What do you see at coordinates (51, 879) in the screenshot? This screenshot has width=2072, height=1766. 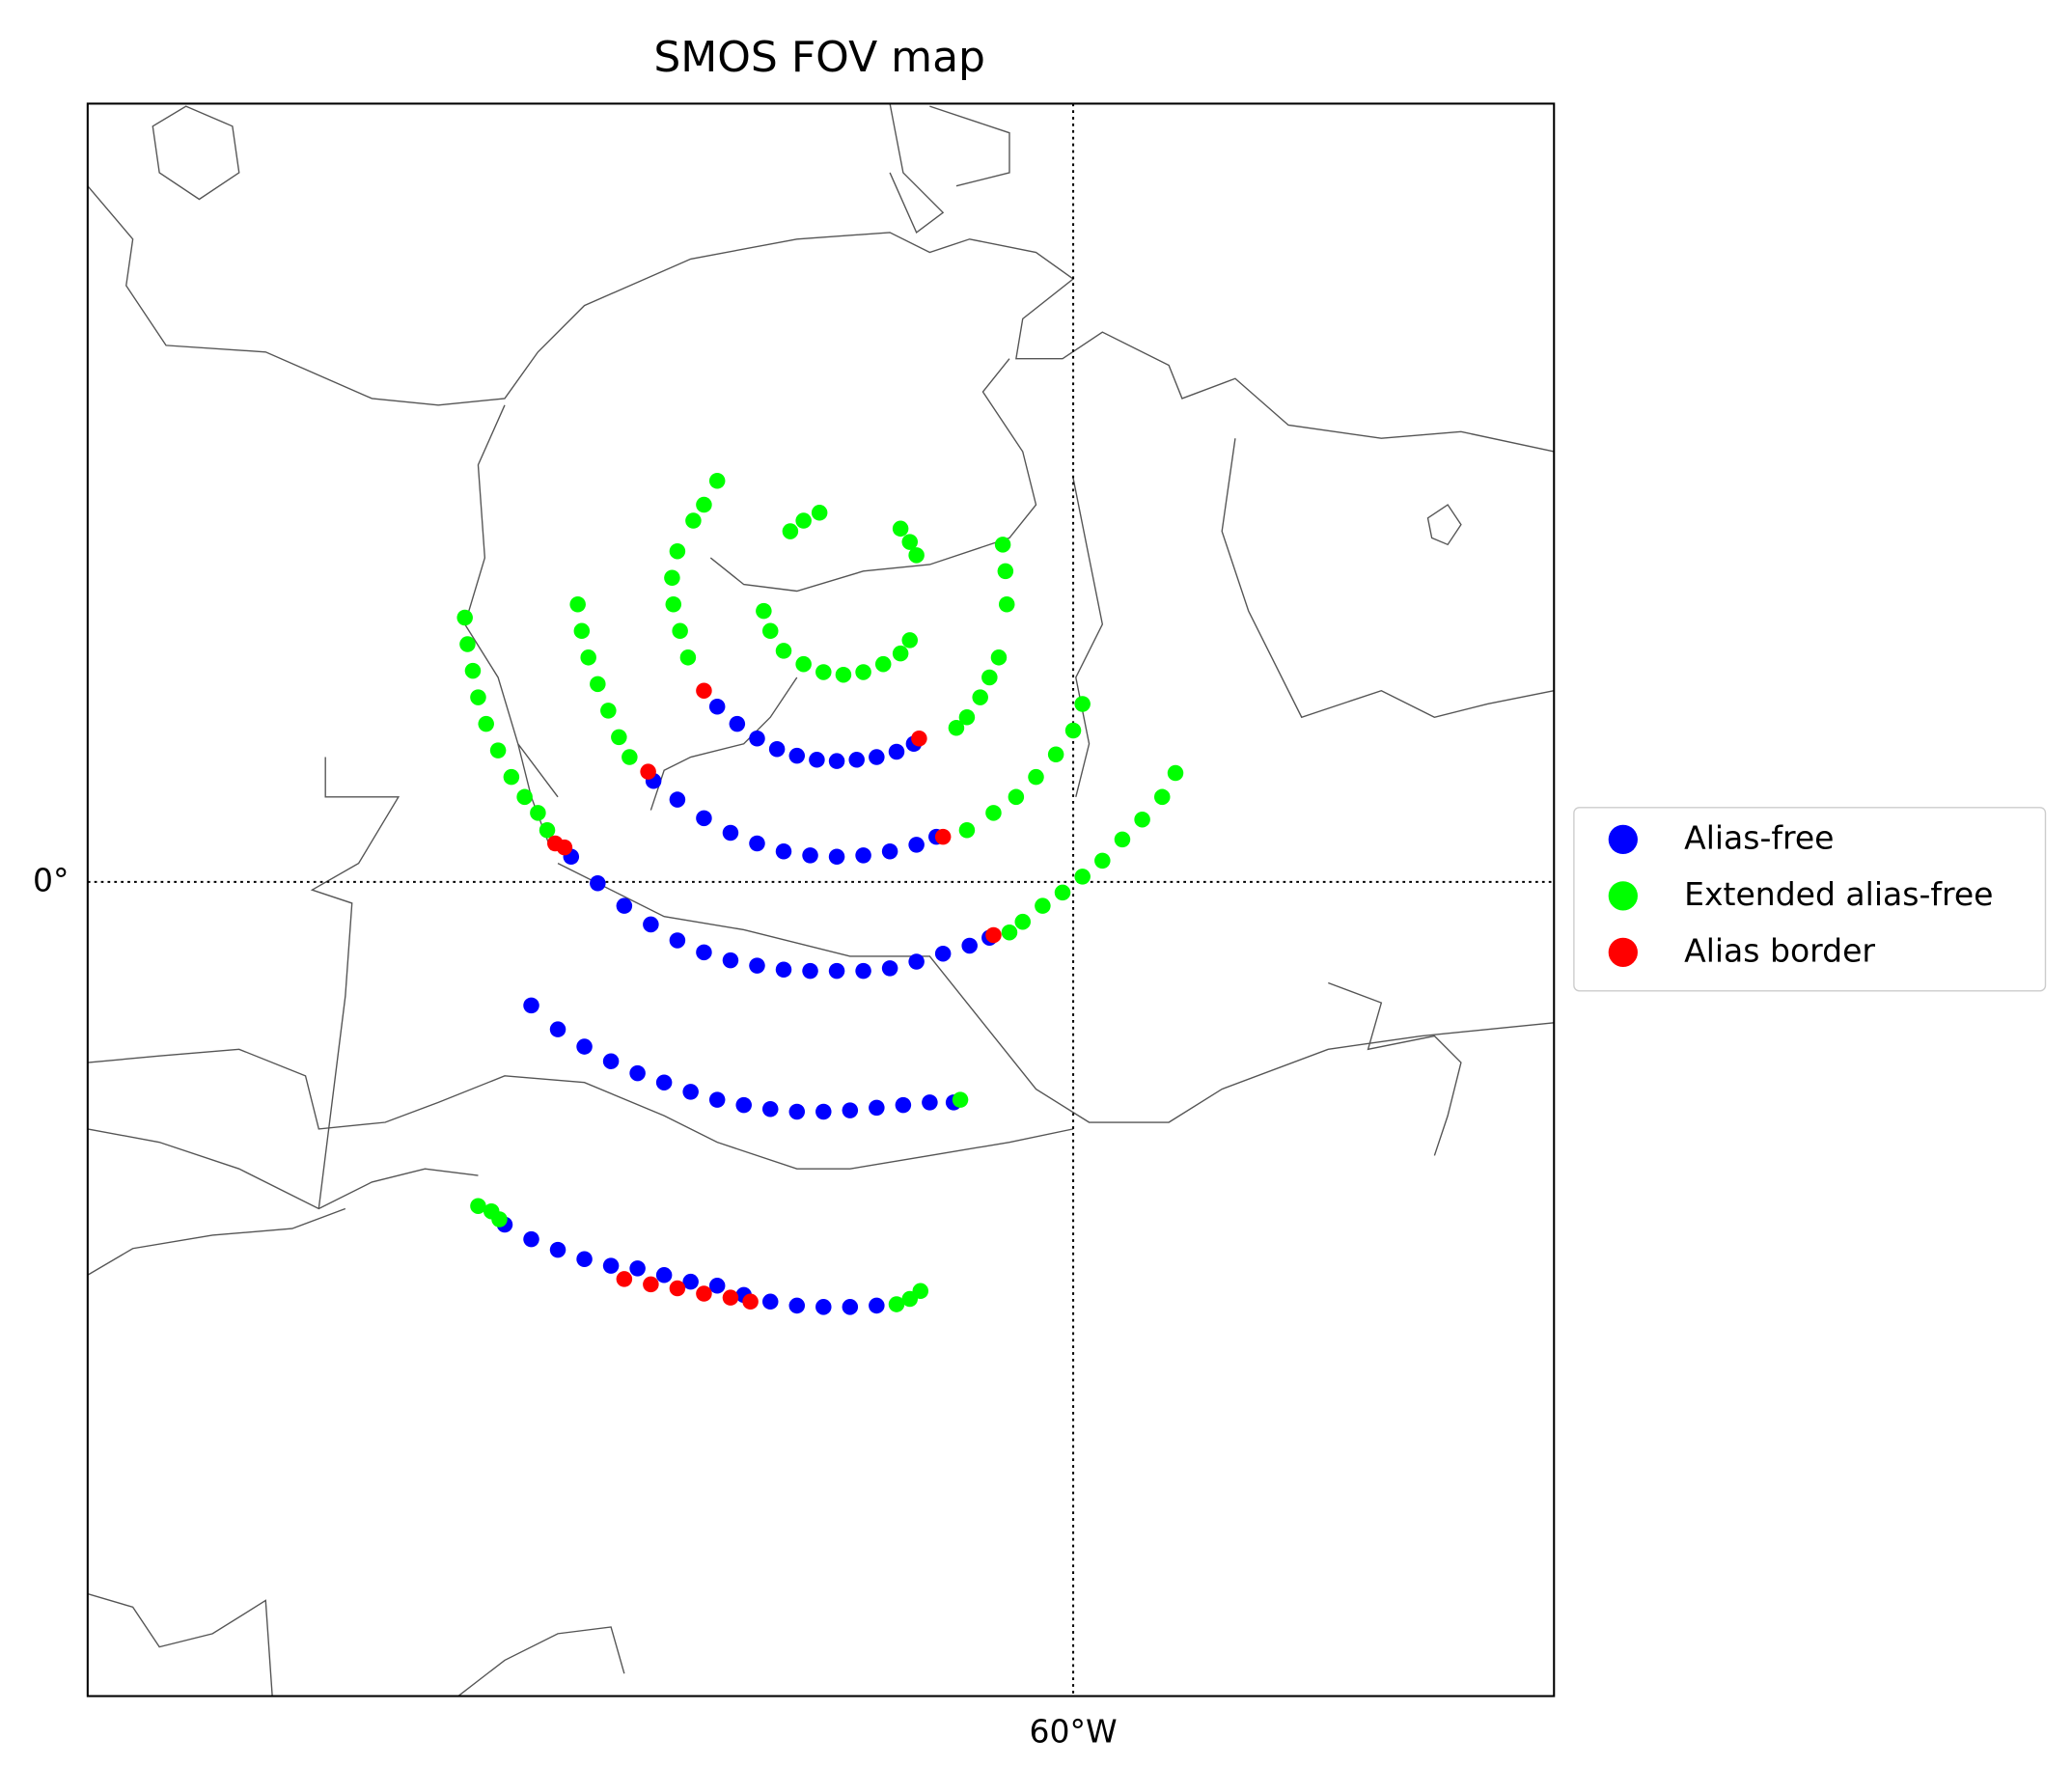 I see `y-tick-label: 0°` at bounding box center [51, 879].